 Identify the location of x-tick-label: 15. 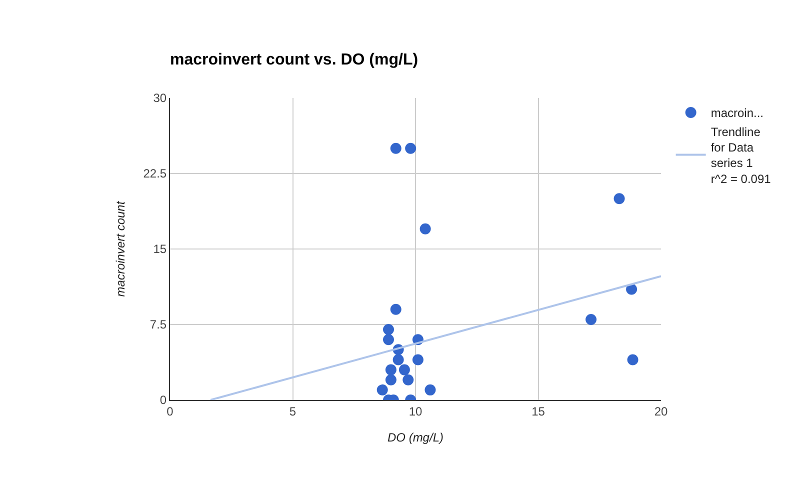
(539, 411).